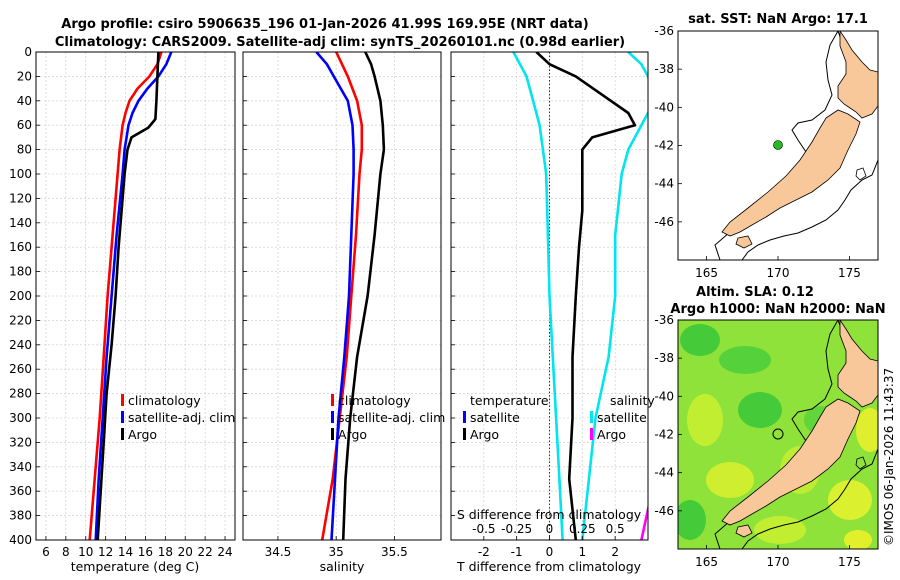  What do you see at coordinates (224, 552) in the screenshot?
I see `x-tick-label: 24` at bounding box center [224, 552].